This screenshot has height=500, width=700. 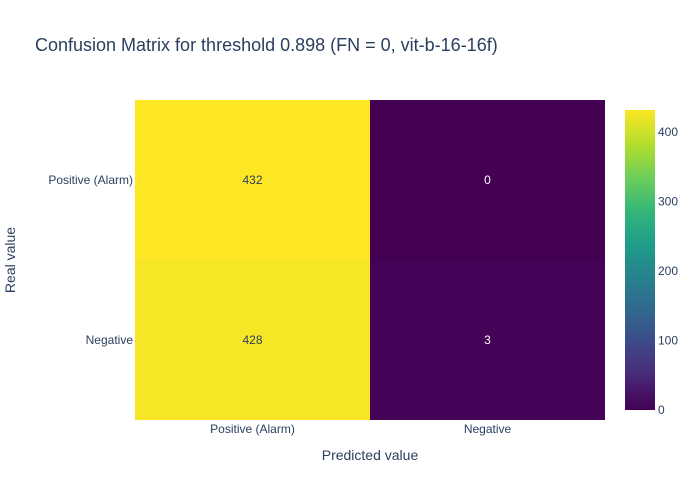 I want to click on cell-value-label: 3, so click(x=487, y=340).